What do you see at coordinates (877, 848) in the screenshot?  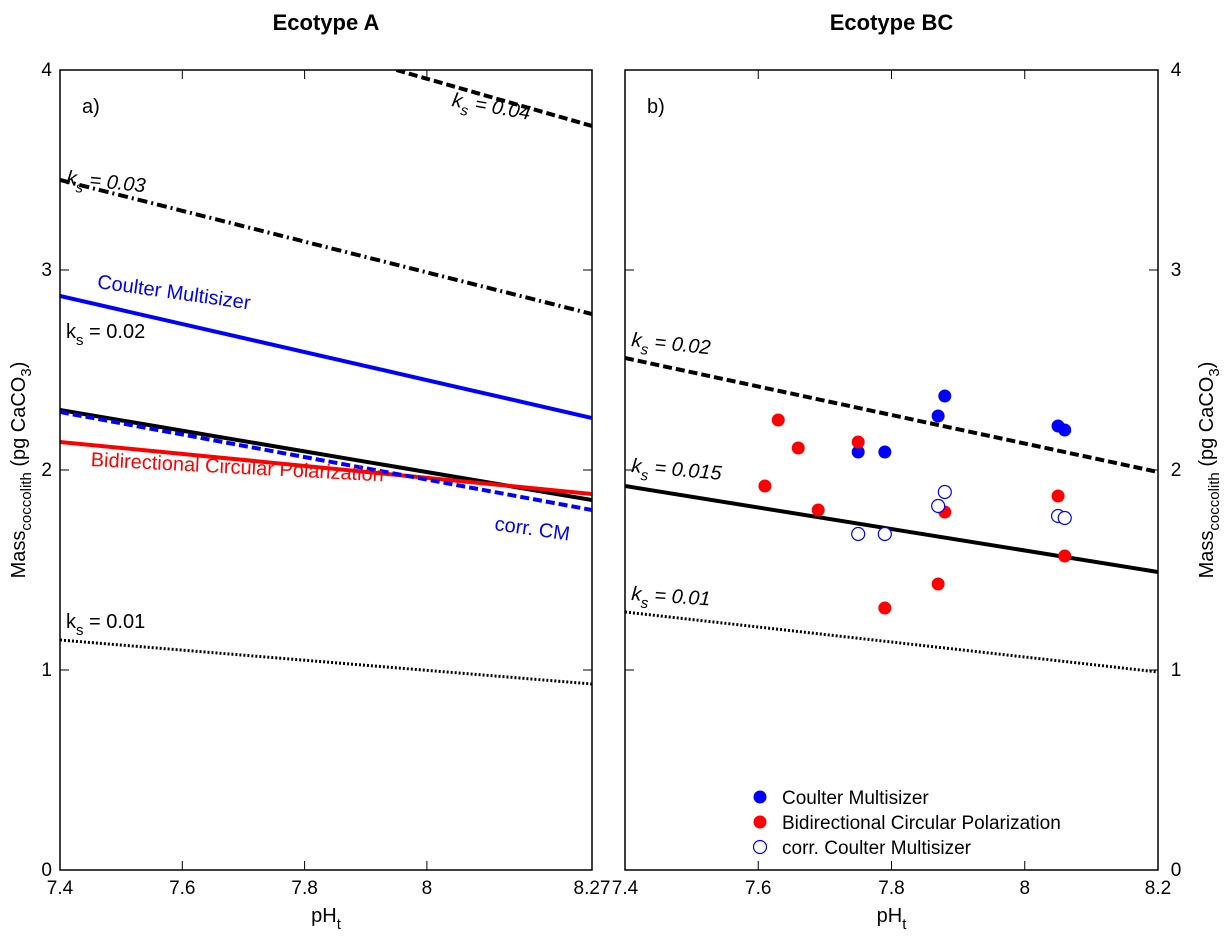 I see `legend-label-2: corr. Coulter Multisizer` at bounding box center [877, 848].